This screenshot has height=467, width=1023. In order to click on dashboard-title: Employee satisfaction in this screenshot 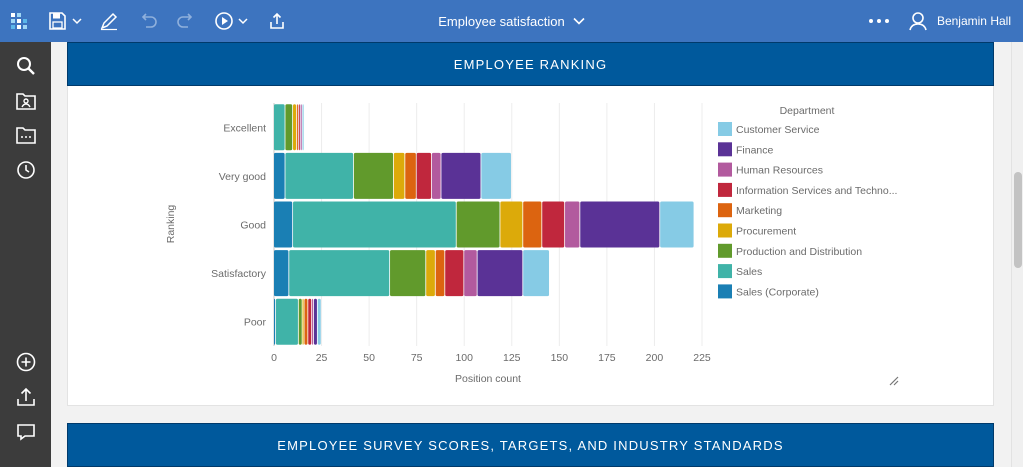, I will do `click(501, 21)`.